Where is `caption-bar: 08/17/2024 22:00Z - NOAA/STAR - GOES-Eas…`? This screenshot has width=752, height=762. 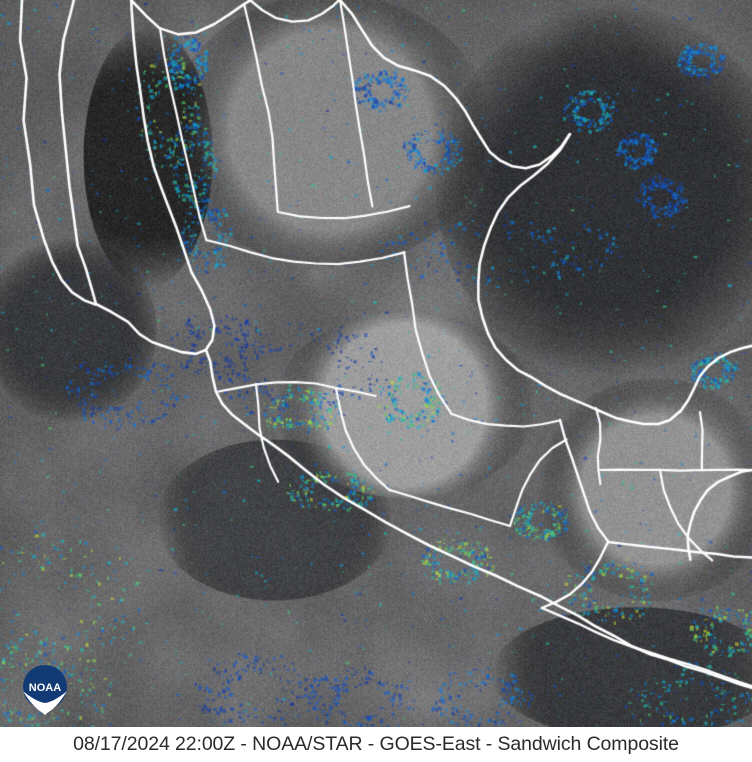 caption-bar: 08/17/2024 22:00Z - NOAA/STAR - GOES-Eas… is located at coordinates (376, 744).